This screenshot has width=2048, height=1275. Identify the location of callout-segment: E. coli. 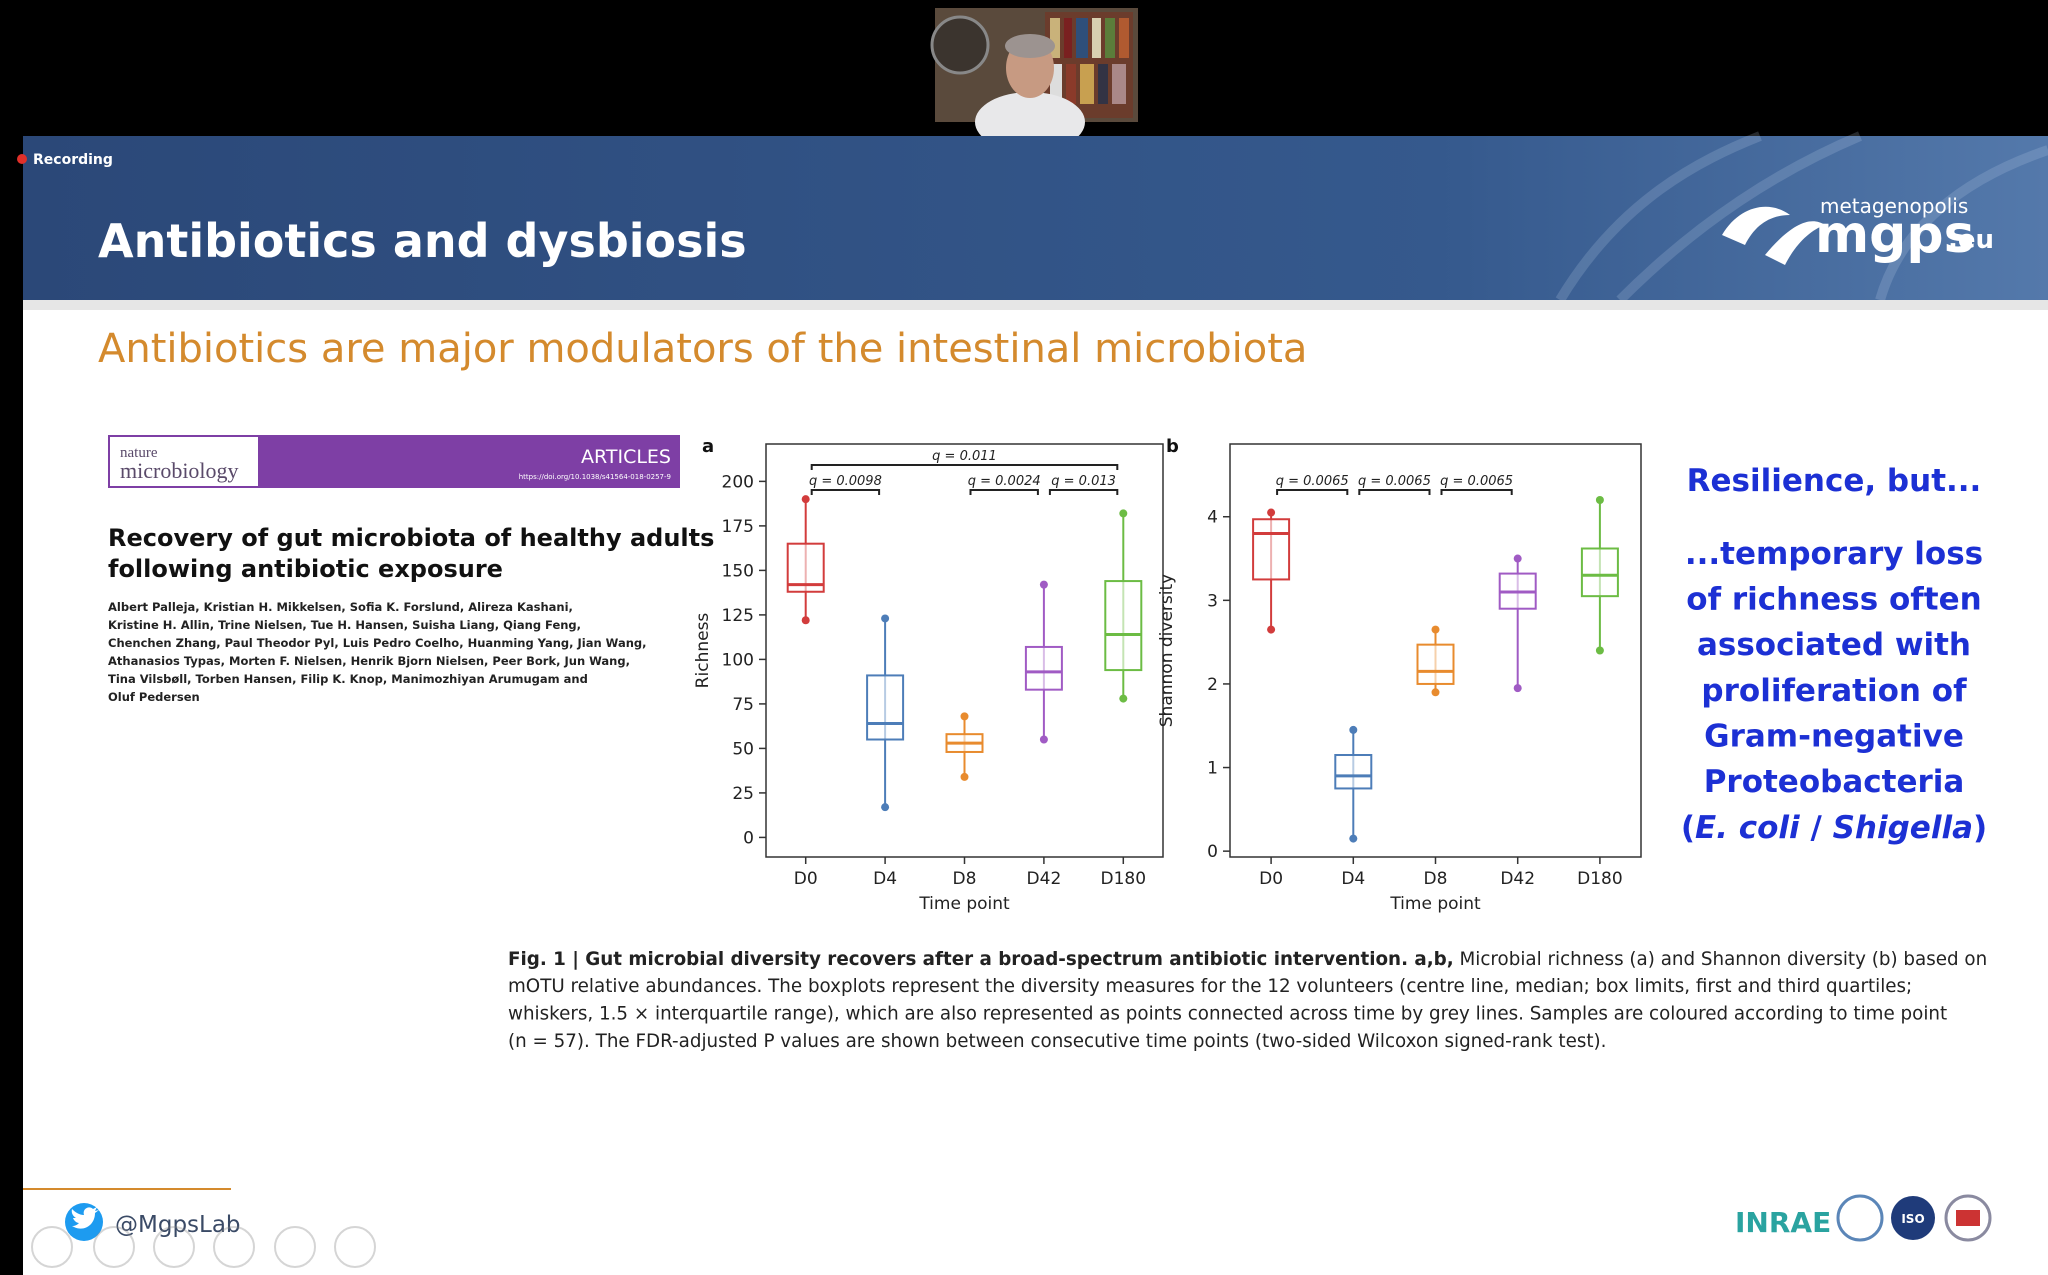
(1747, 828).